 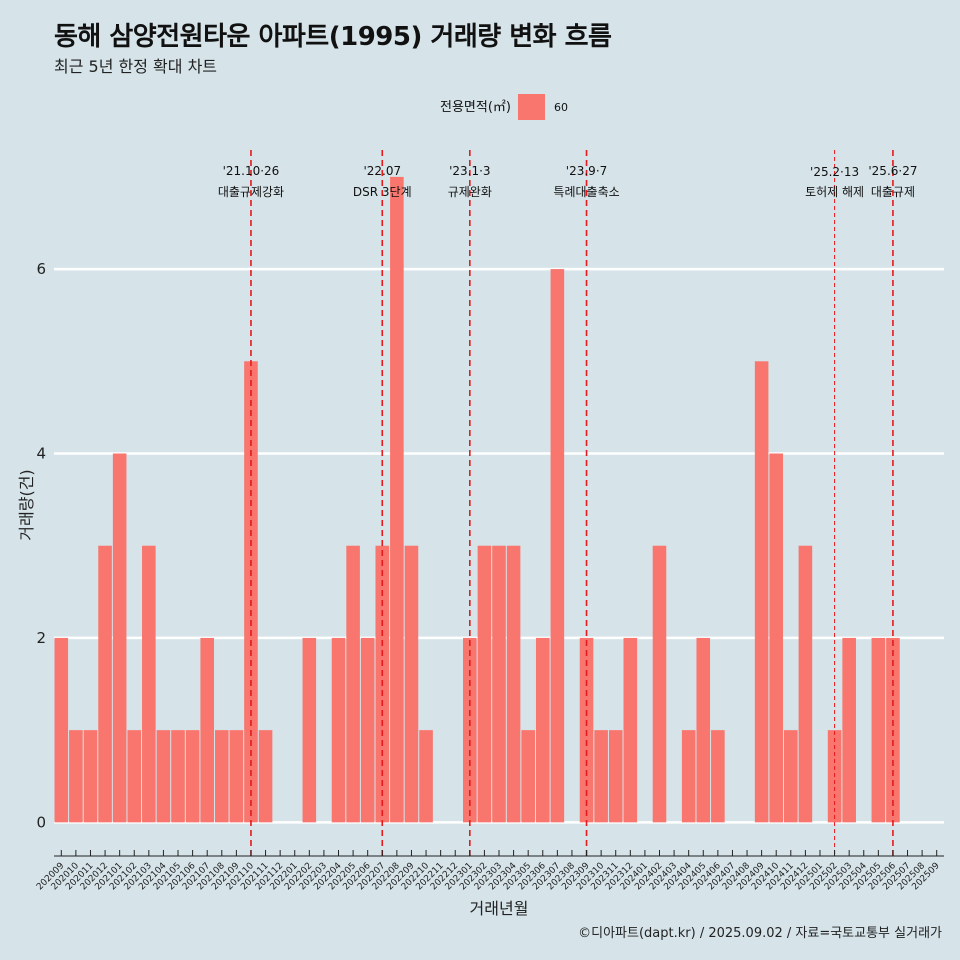 I want to click on event-name-label: DSR 3단계, so click(x=382, y=192).